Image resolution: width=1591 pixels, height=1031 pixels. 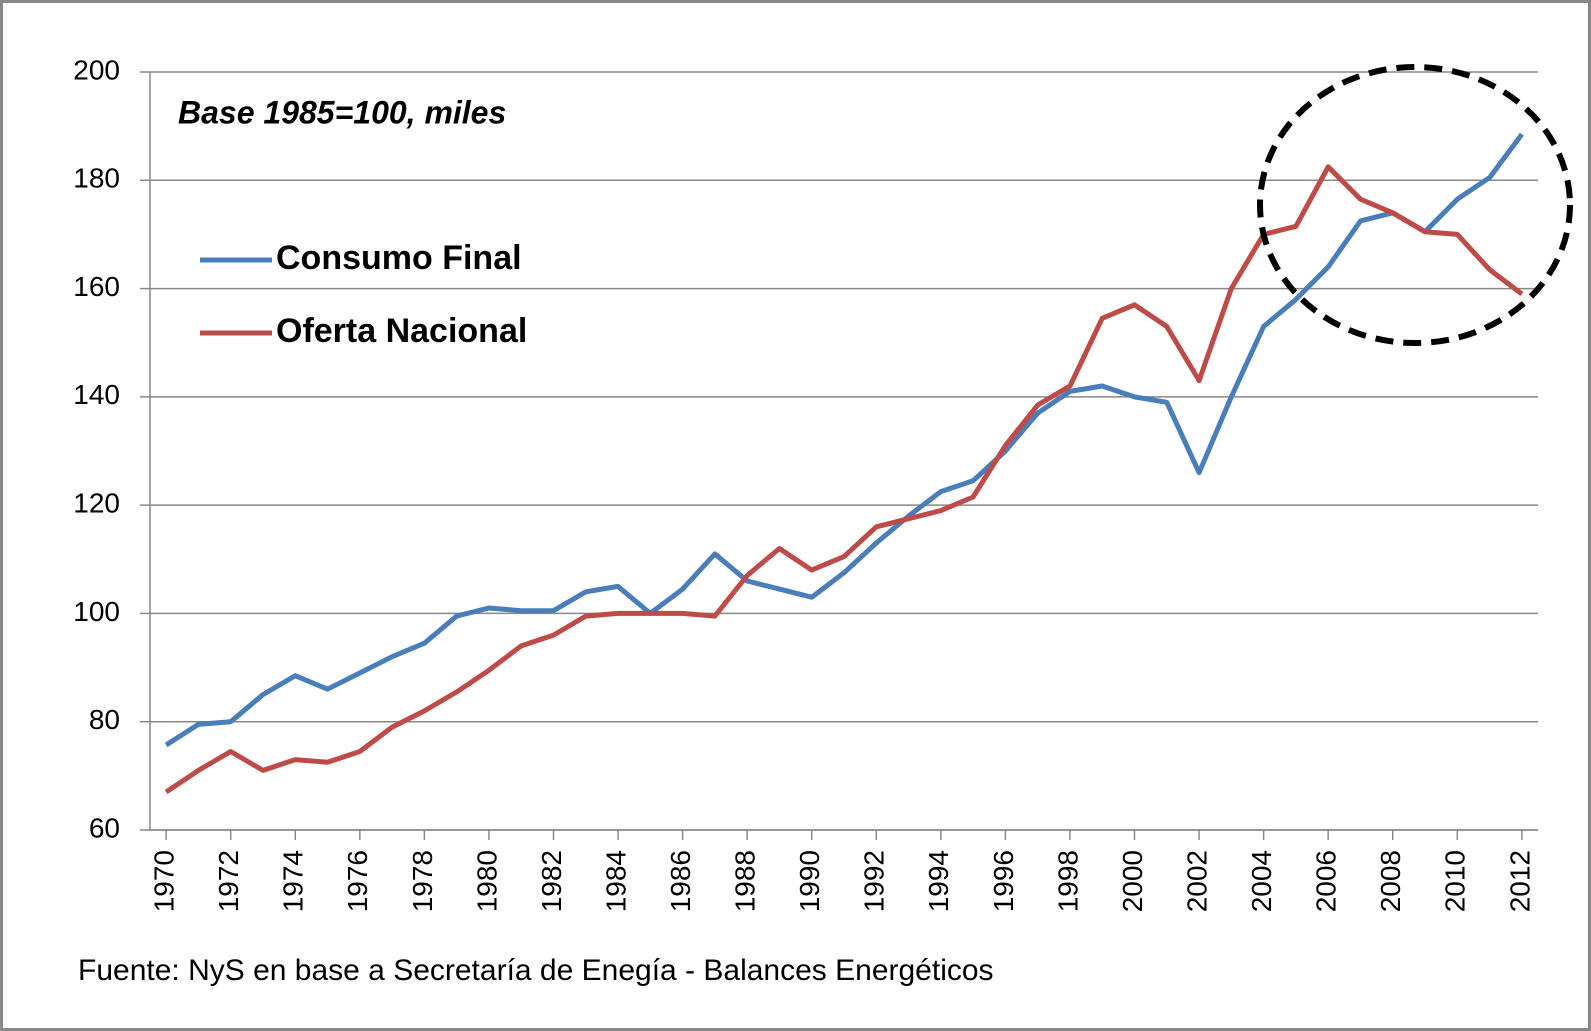 I want to click on x-tick-label: 1980, so click(x=486, y=881).